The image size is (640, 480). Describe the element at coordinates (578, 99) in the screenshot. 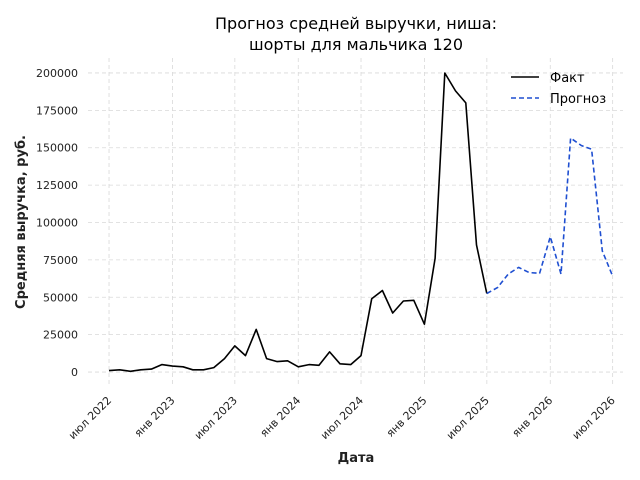

I see `legend-label-forecast: Прогноз` at that location.